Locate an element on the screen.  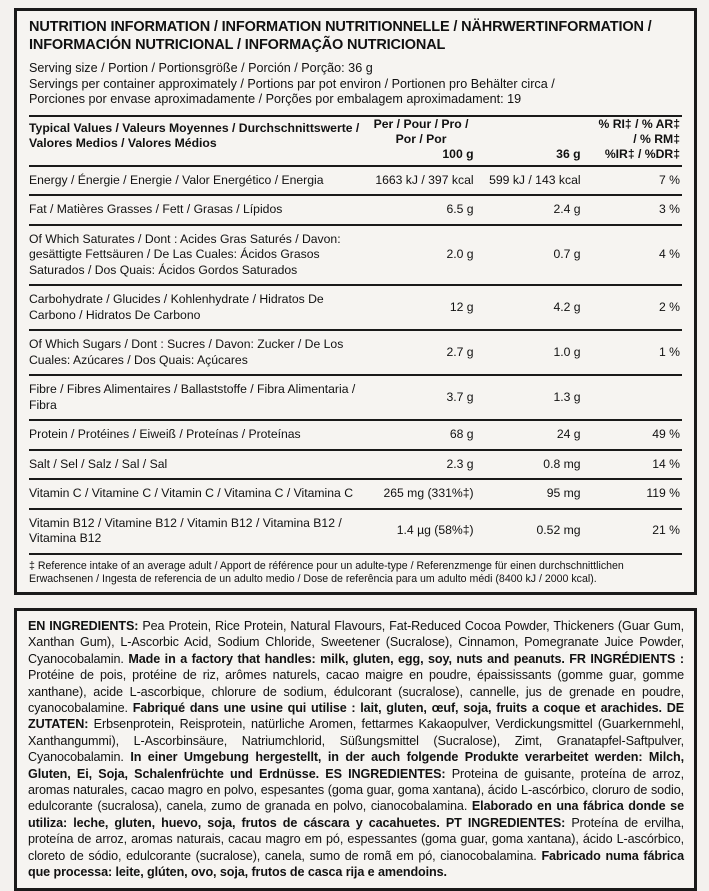
nutrient-per-serving: 0.52 mg is located at coordinates (558, 530).